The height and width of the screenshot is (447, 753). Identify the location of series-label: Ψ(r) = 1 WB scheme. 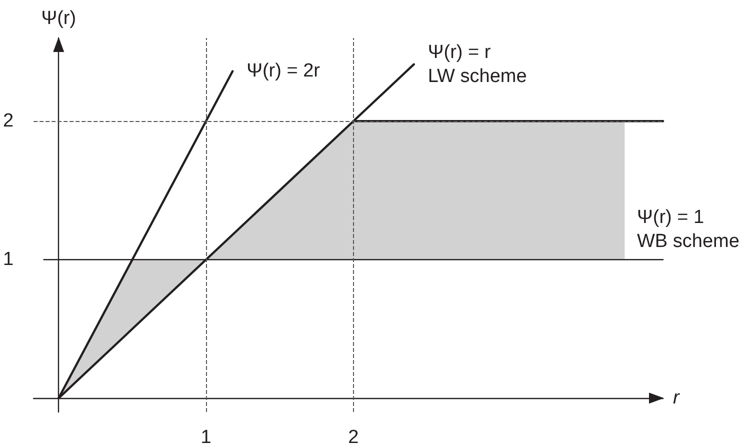
(688, 229).